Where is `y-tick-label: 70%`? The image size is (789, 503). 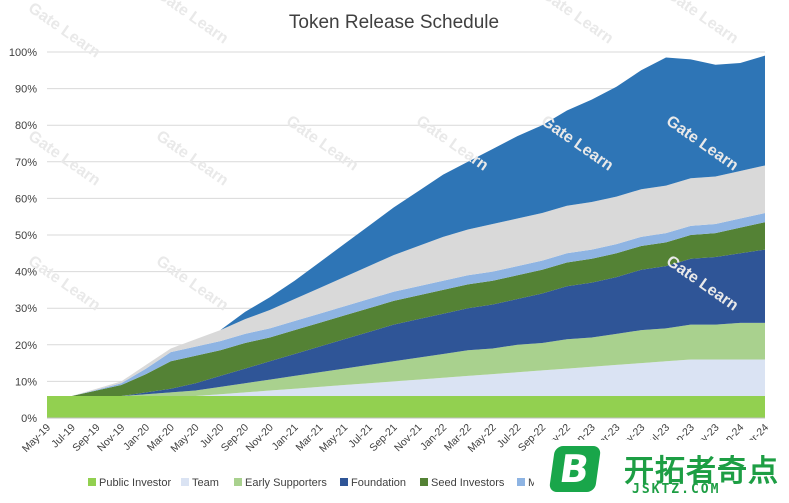
y-tick-label: 70% is located at coordinates (26, 163).